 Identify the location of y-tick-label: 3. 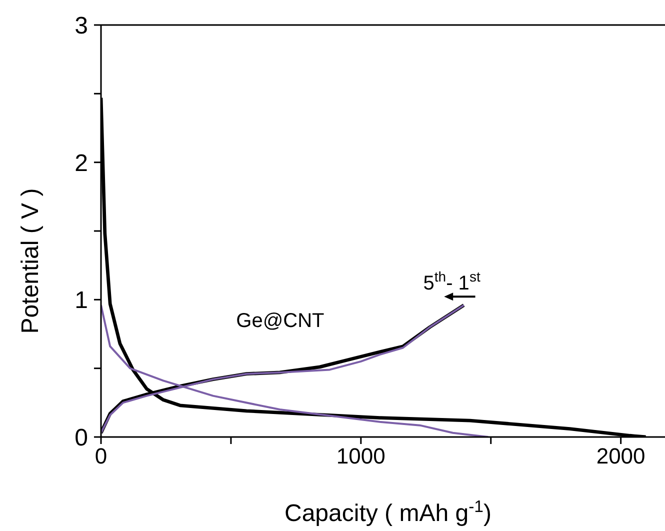
(81, 26).